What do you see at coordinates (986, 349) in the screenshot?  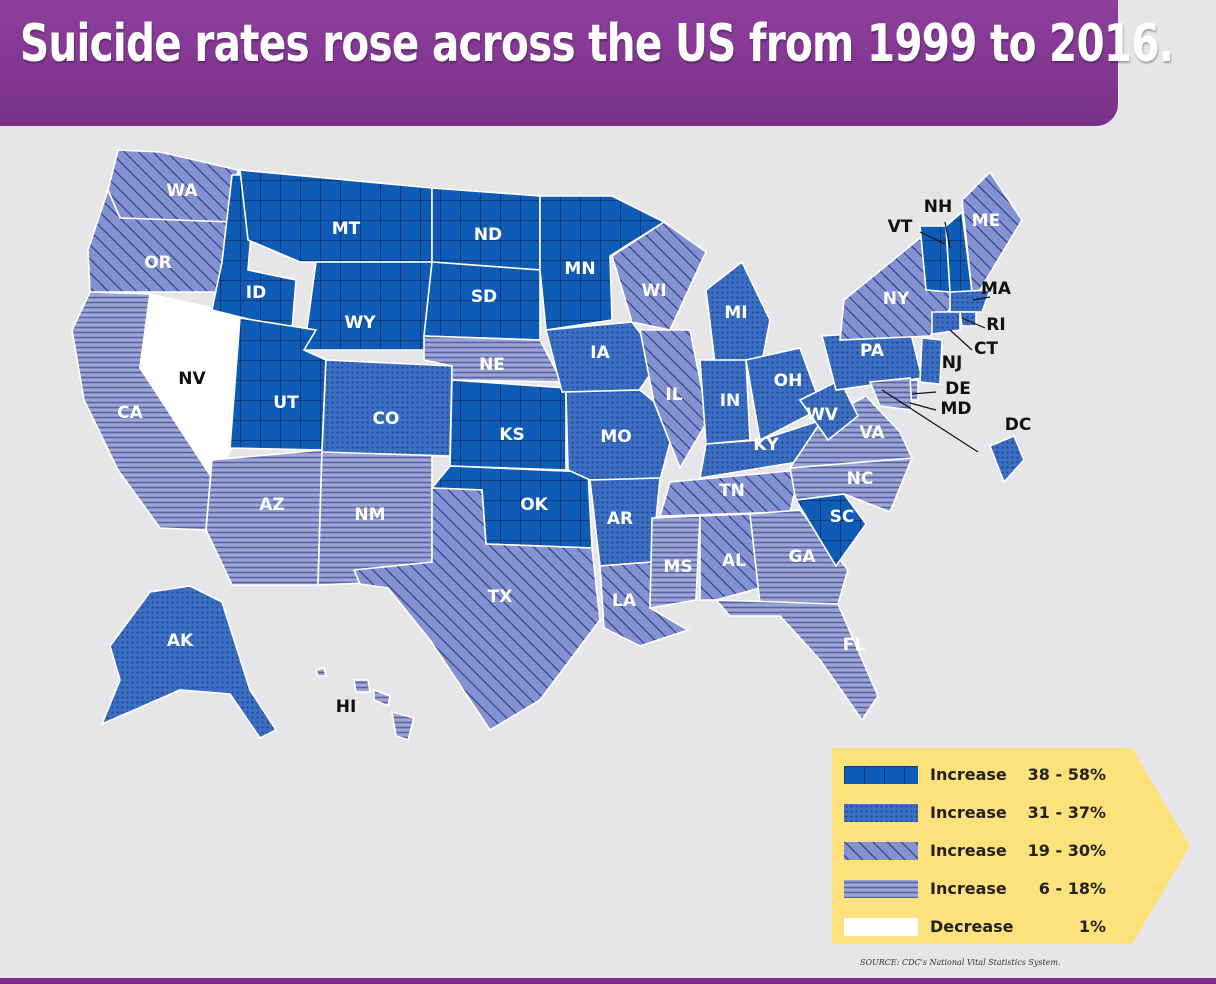 I see `state-label-ct: CT` at bounding box center [986, 349].